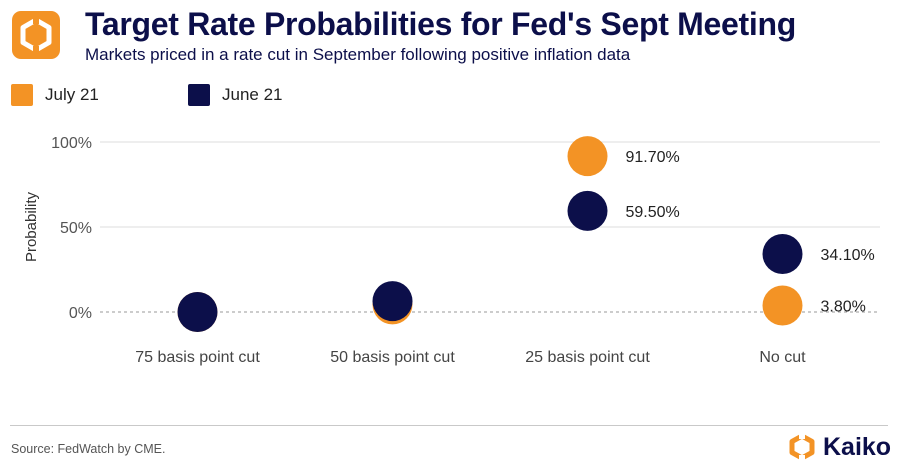 This screenshot has width=903, height=470. I want to click on legend-label-july-21: July 21, so click(72, 94).